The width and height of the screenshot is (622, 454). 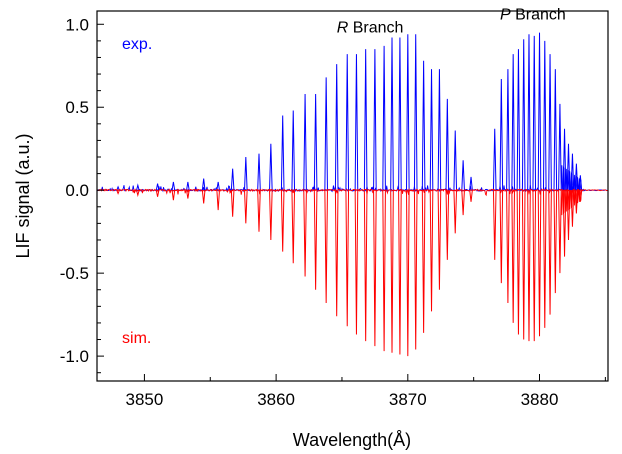 I want to click on p-branch-letter: P, so click(x=505, y=14).